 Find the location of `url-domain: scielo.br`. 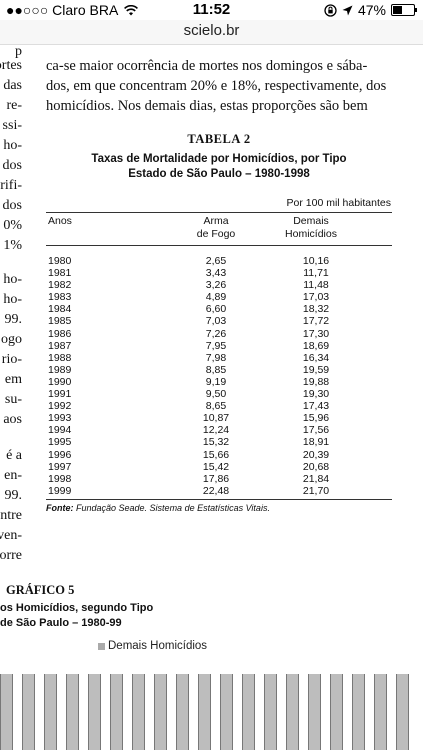

url-domain: scielo.br is located at coordinates (211, 30).